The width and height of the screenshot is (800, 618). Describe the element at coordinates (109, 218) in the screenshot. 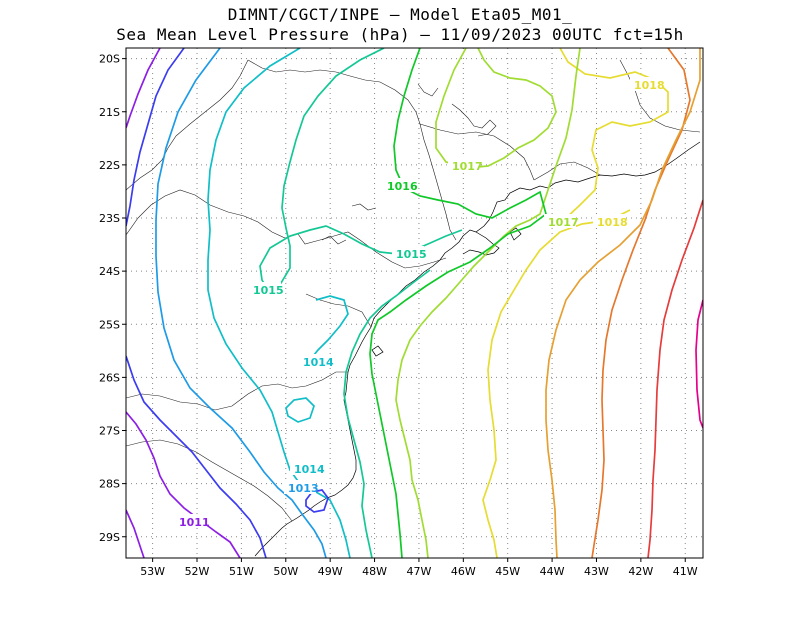

I see `lat-tick-label: 23S` at that location.